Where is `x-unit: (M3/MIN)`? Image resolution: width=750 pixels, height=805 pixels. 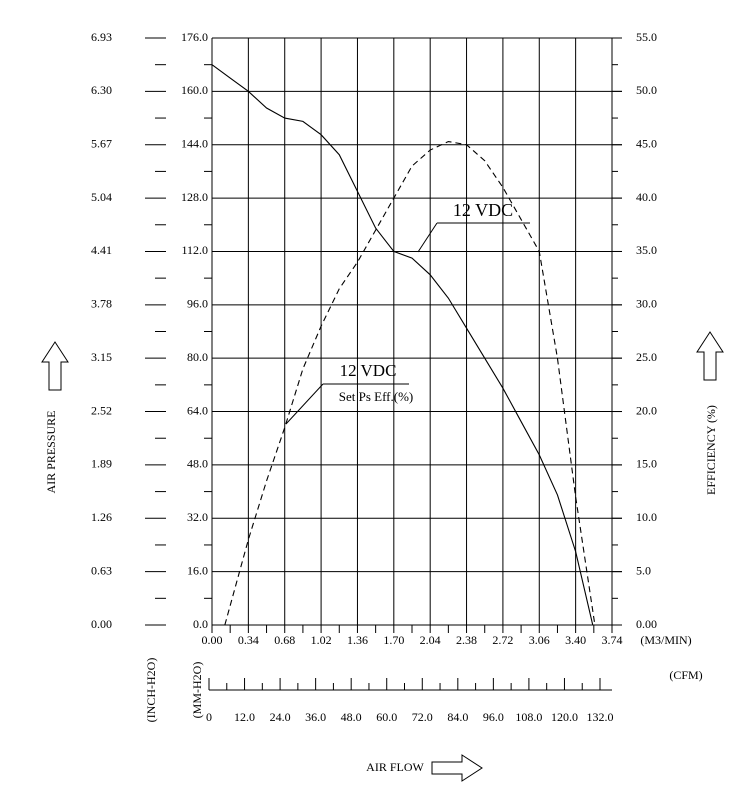 x-unit: (M3/MIN) is located at coordinates (665, 640).